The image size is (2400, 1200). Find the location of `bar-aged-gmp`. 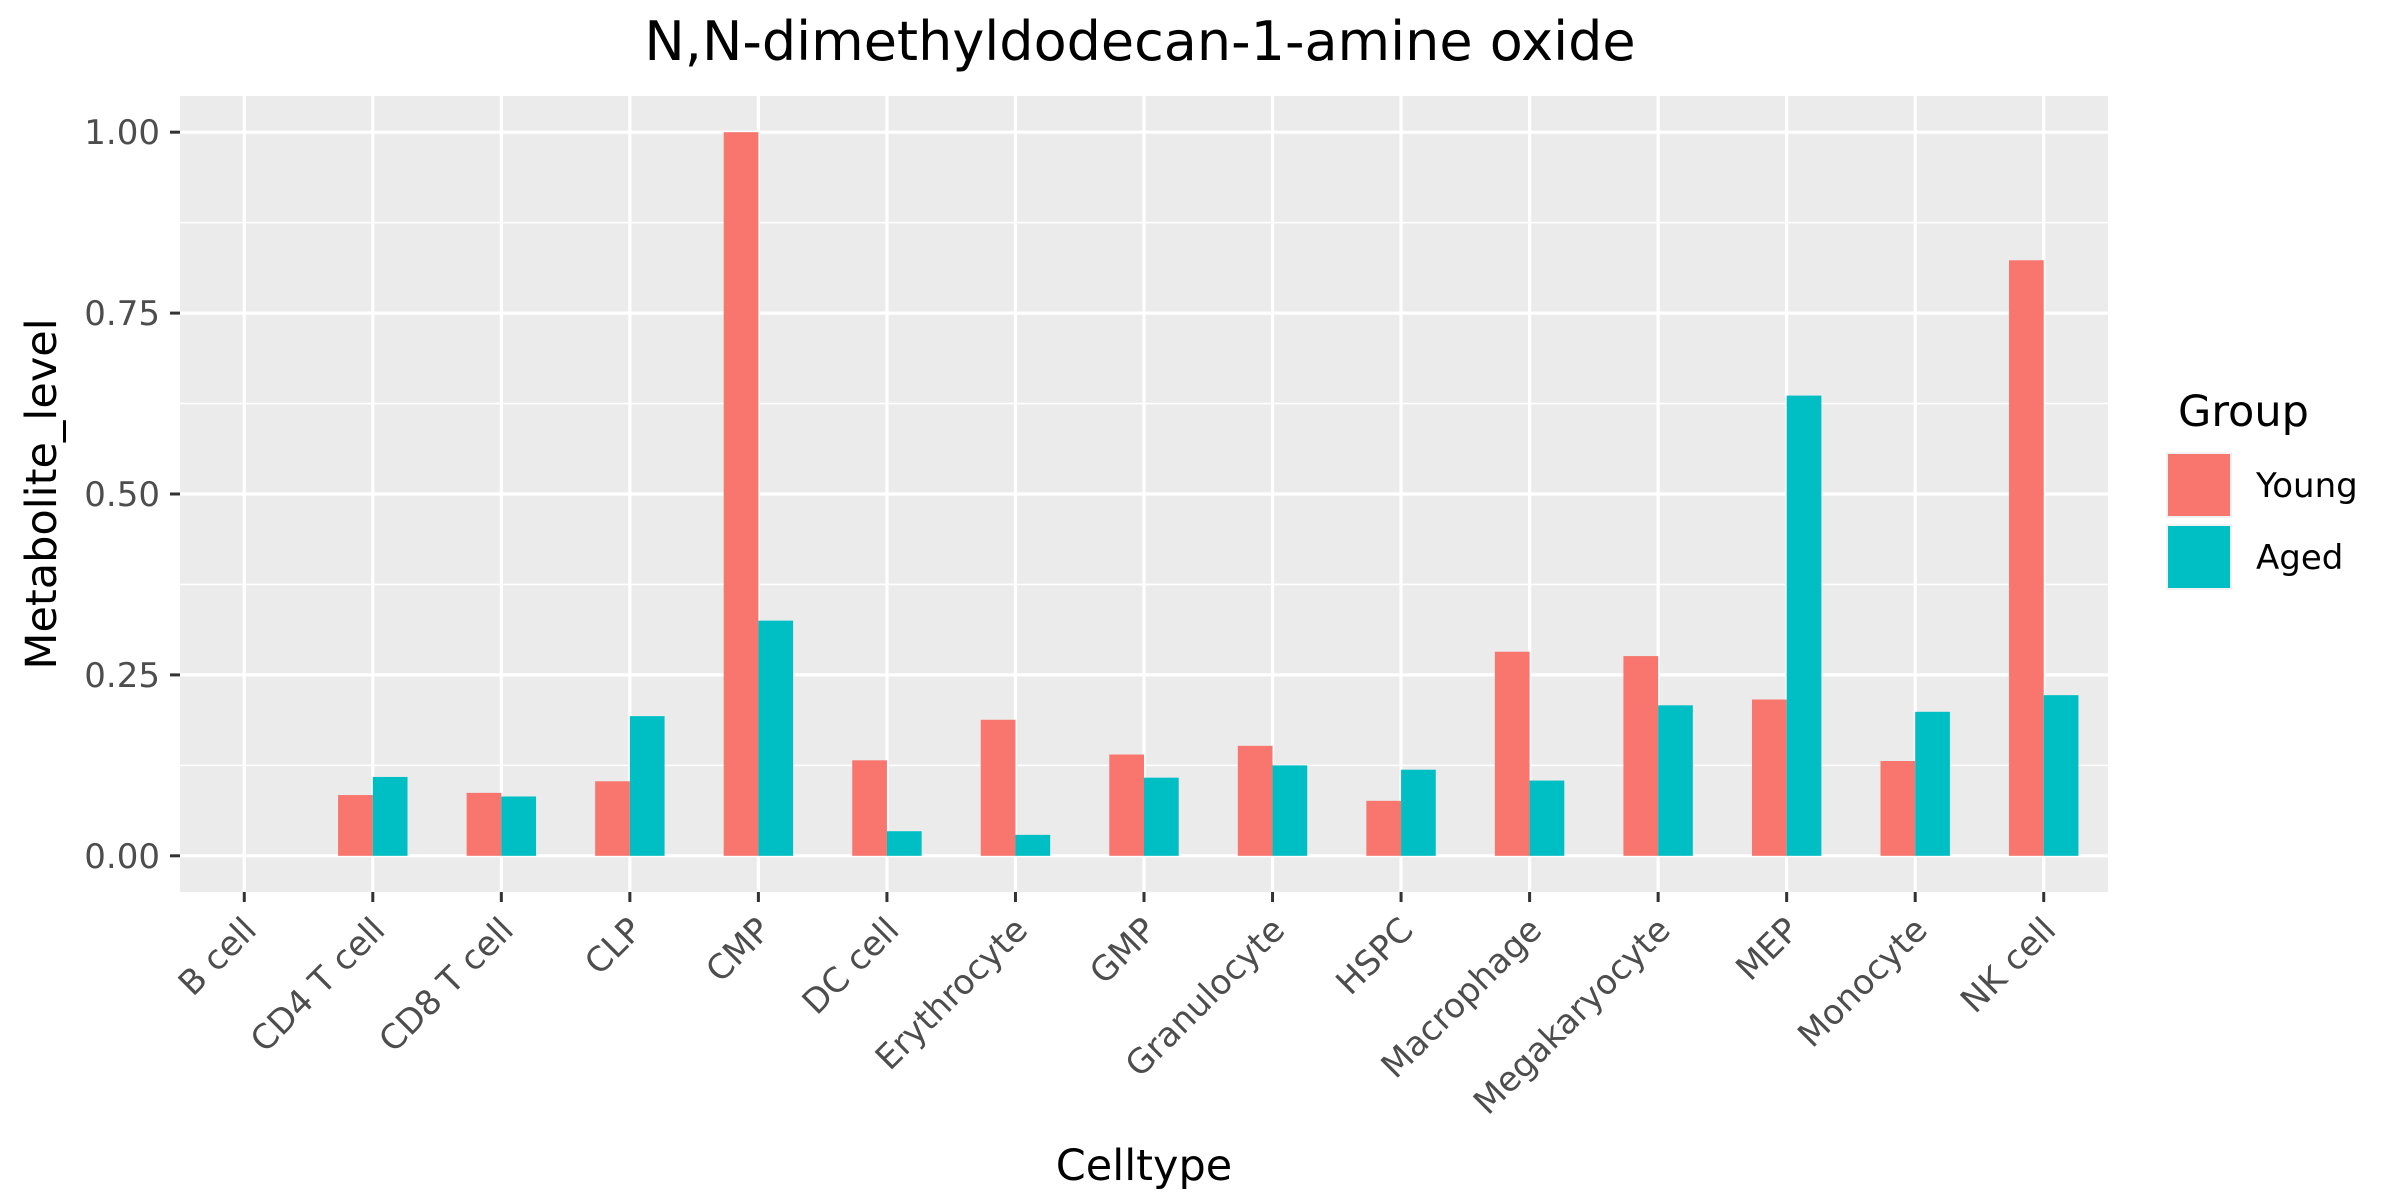

bar-aged-gmp is located at coordinates (1161, 816).